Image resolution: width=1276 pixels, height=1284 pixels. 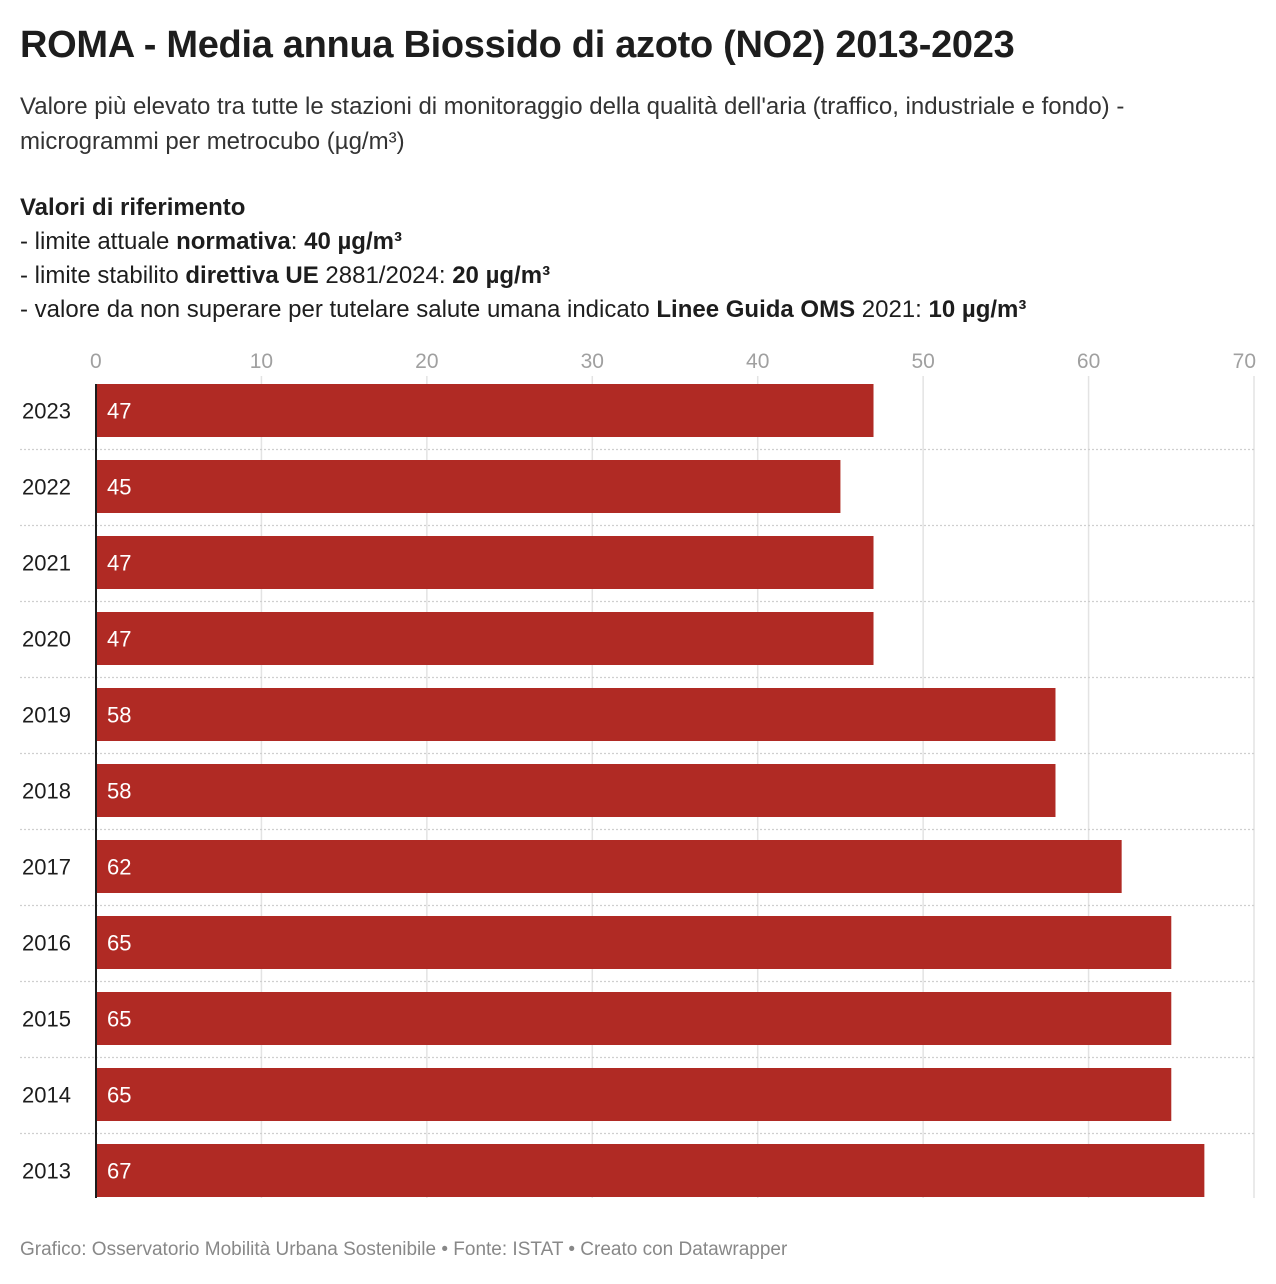 What do you see at coordinates (1088, 361) in the screenshot?
I see `x-tick-label-60: 60` at bounding box center [1088, 361].